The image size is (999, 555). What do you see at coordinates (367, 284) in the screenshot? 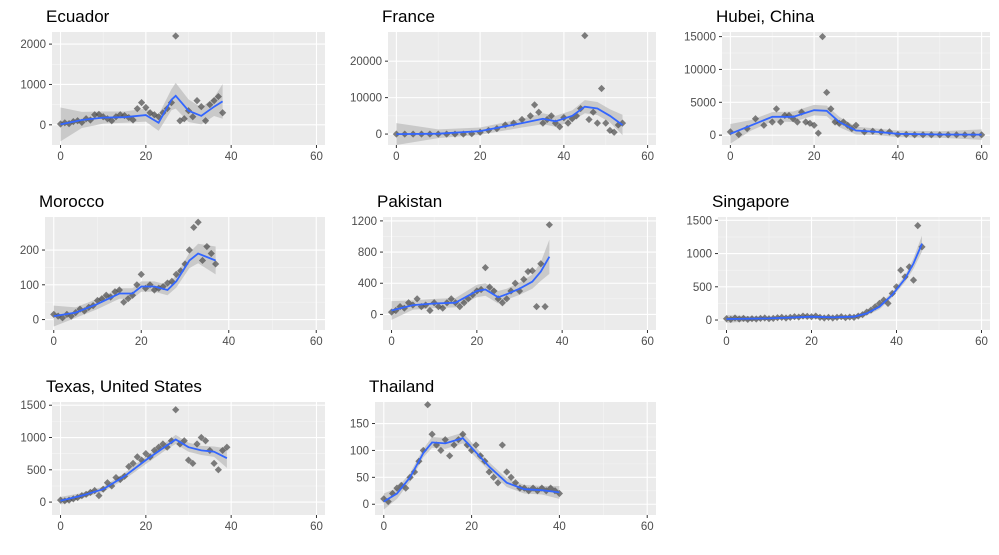
I see `y-tick-label: 400` at bounding box center [367, 284].